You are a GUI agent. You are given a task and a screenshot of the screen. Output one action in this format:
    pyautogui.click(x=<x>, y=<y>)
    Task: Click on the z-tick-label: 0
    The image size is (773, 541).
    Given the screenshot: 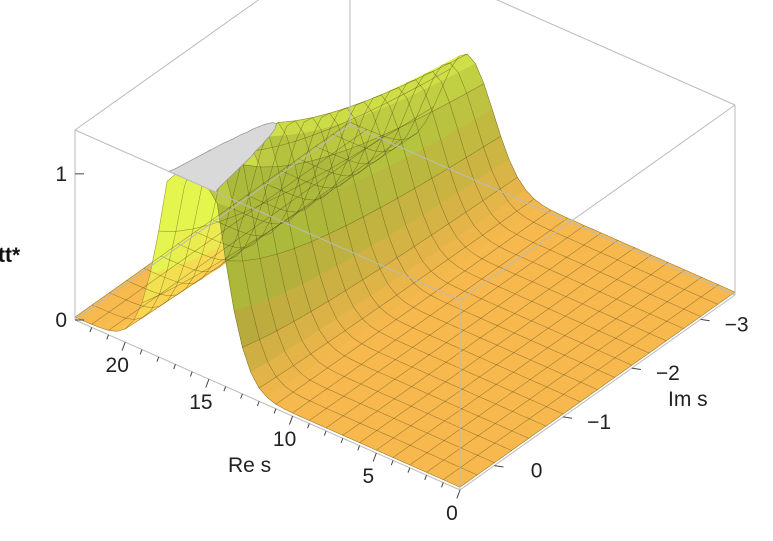 What is the action you would take?
    pyautogui.click(x=61, y=320)
    